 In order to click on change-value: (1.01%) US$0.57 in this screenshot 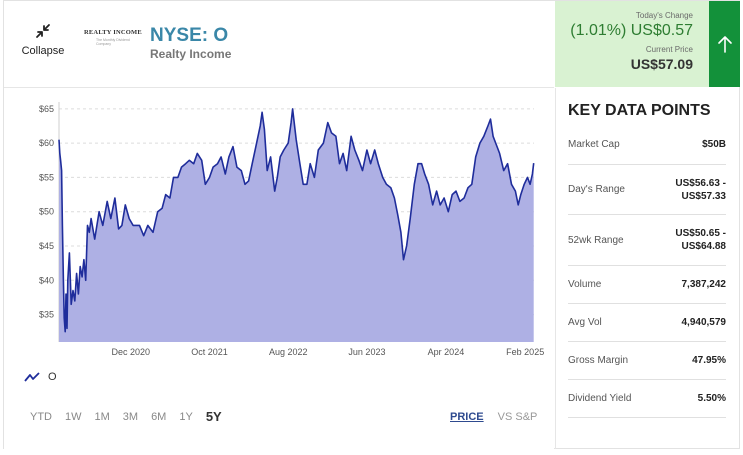, I will do `click(631, 30)`.